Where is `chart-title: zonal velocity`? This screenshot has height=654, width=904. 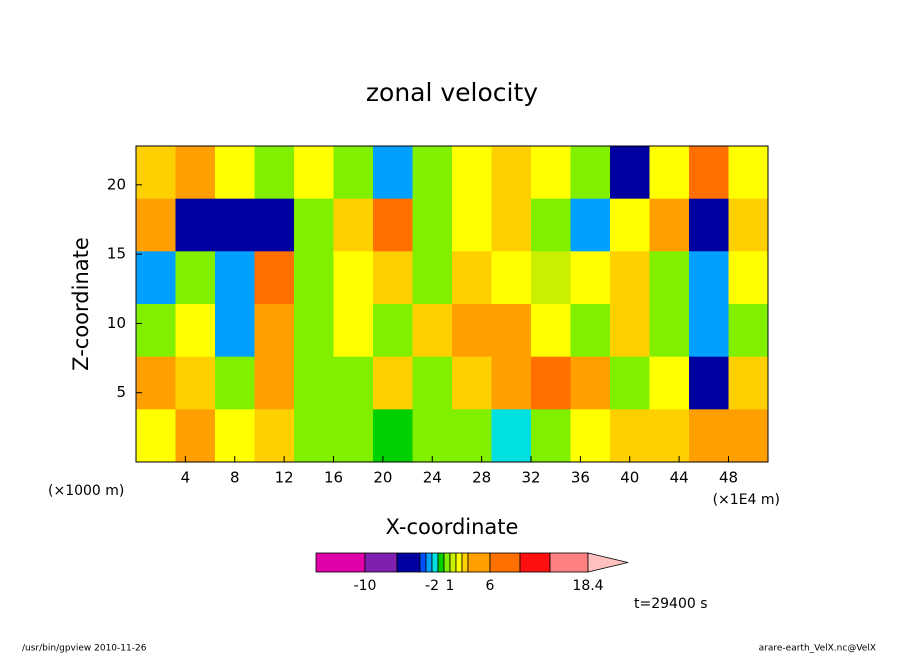
chart-title: zonal velocity is located at coordinates (452, 92).